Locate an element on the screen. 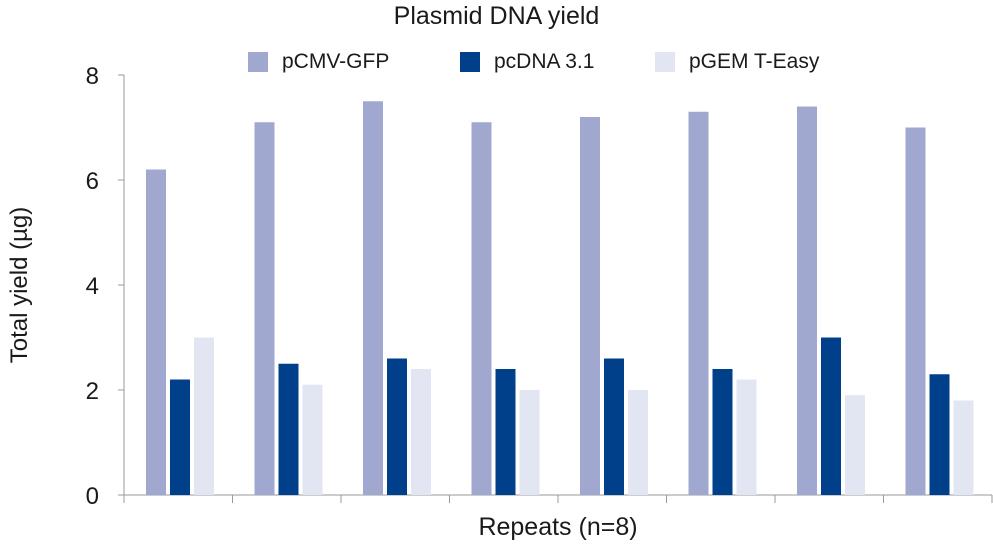 This screenshot has width=993, height=553. y-tick-label-2: 2 is located at coordinates (92, 391).